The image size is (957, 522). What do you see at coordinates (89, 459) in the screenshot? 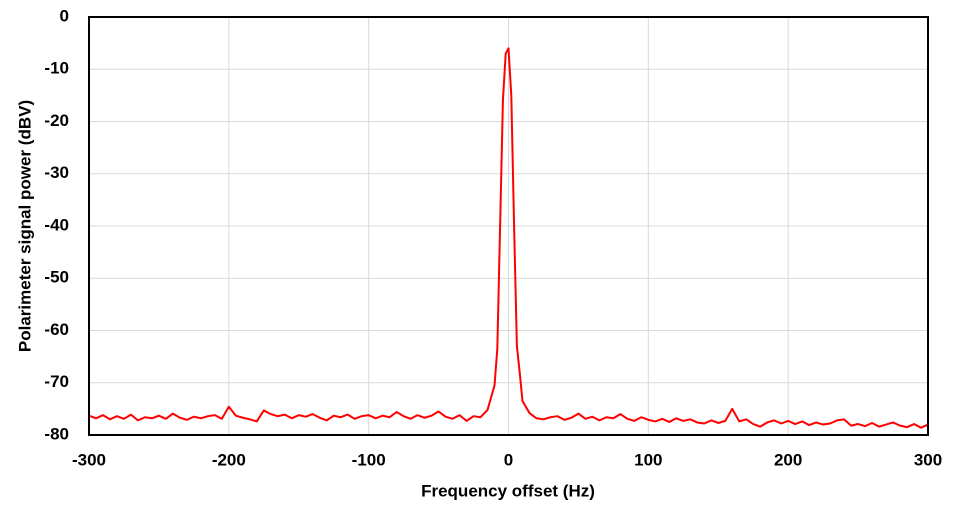
I see `x-tick-label: -300` at bounding box center [89, 459].